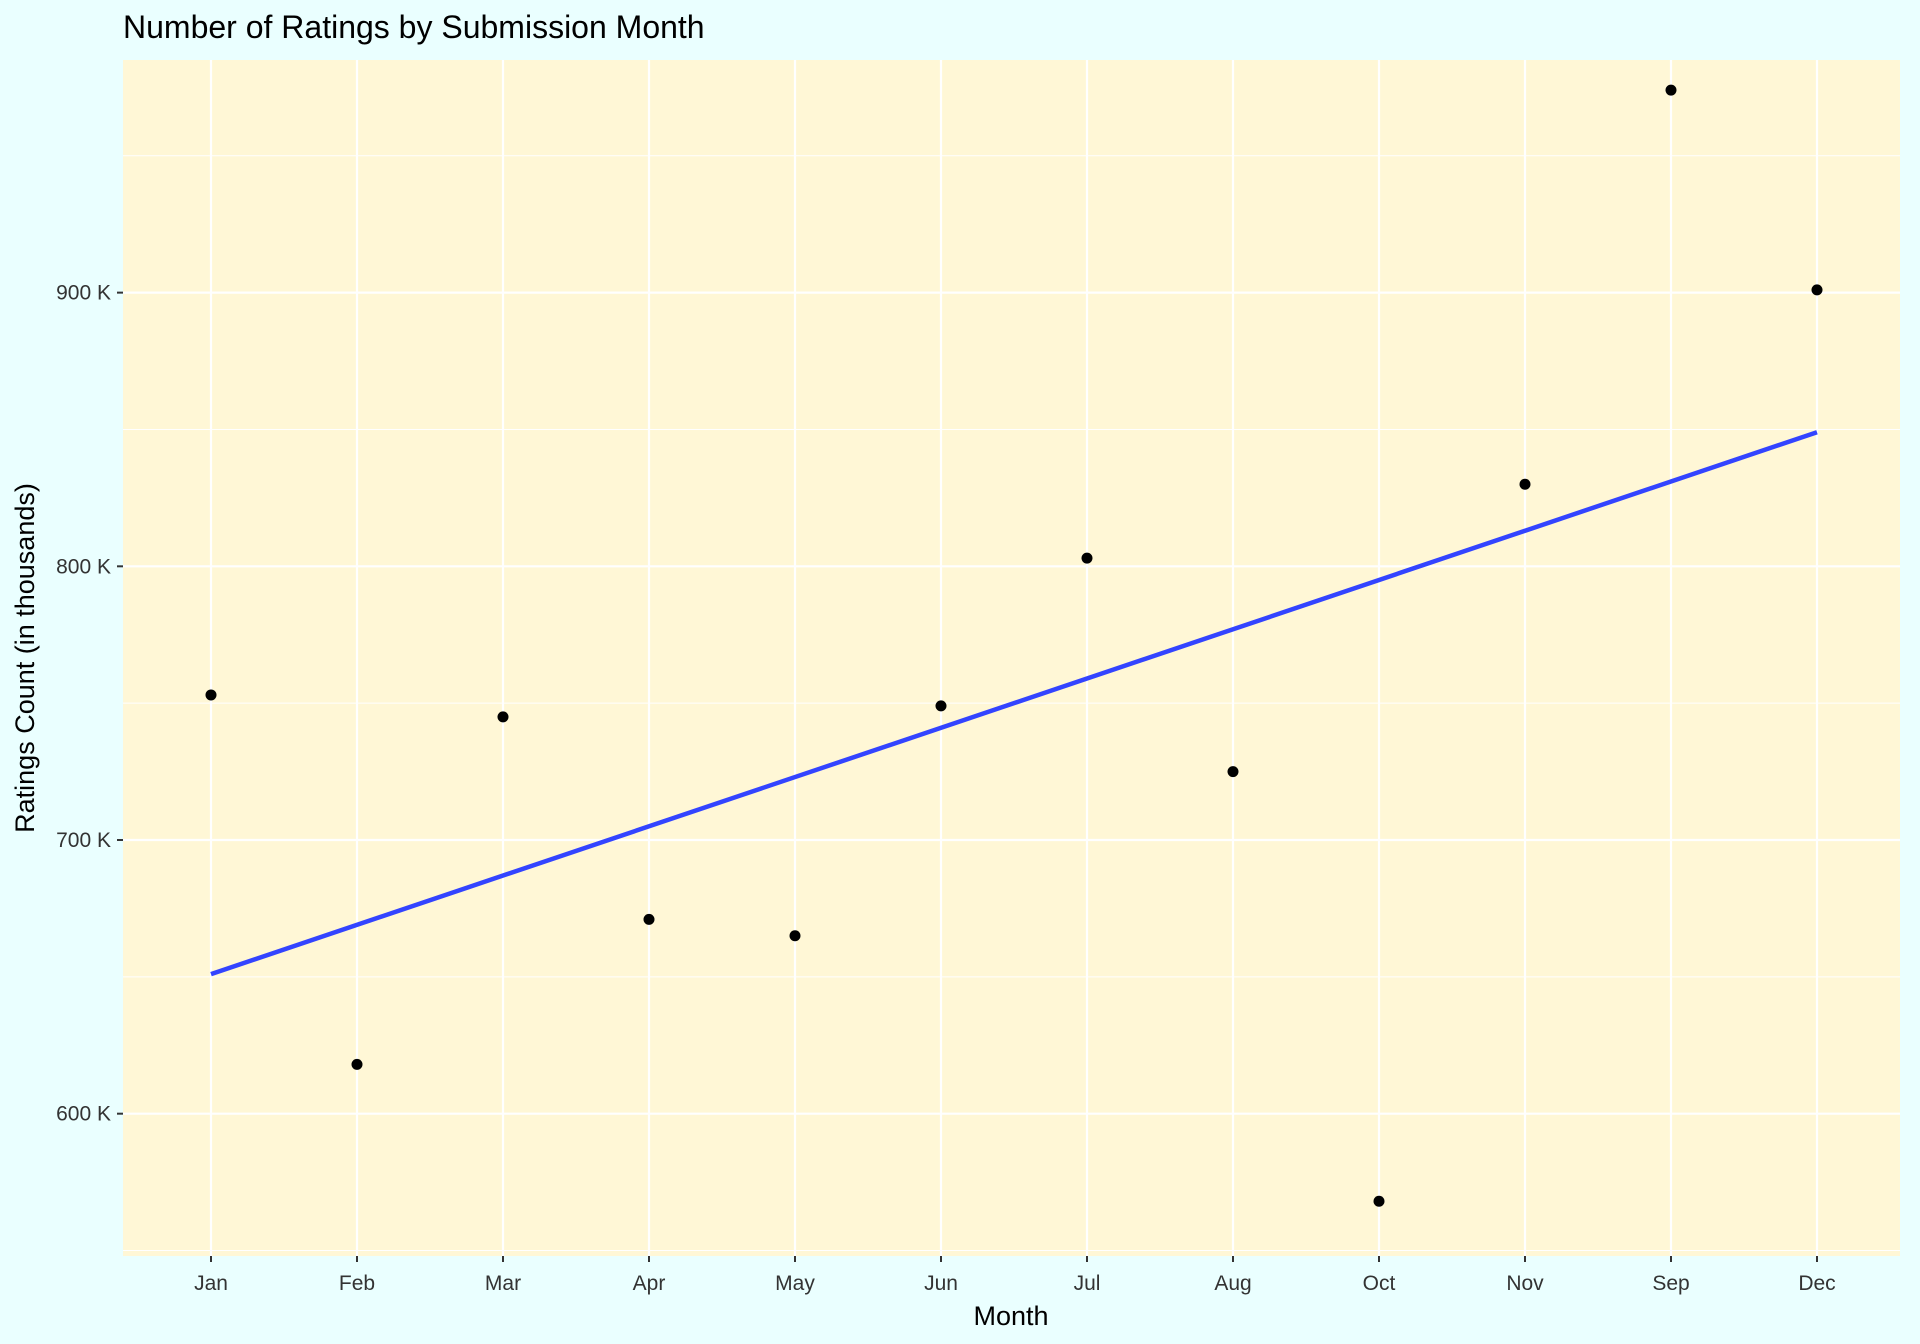  Describe the element at coordinates (83, 1114) in the screenshot. I see `y-tick-label: 600 K` at that location.